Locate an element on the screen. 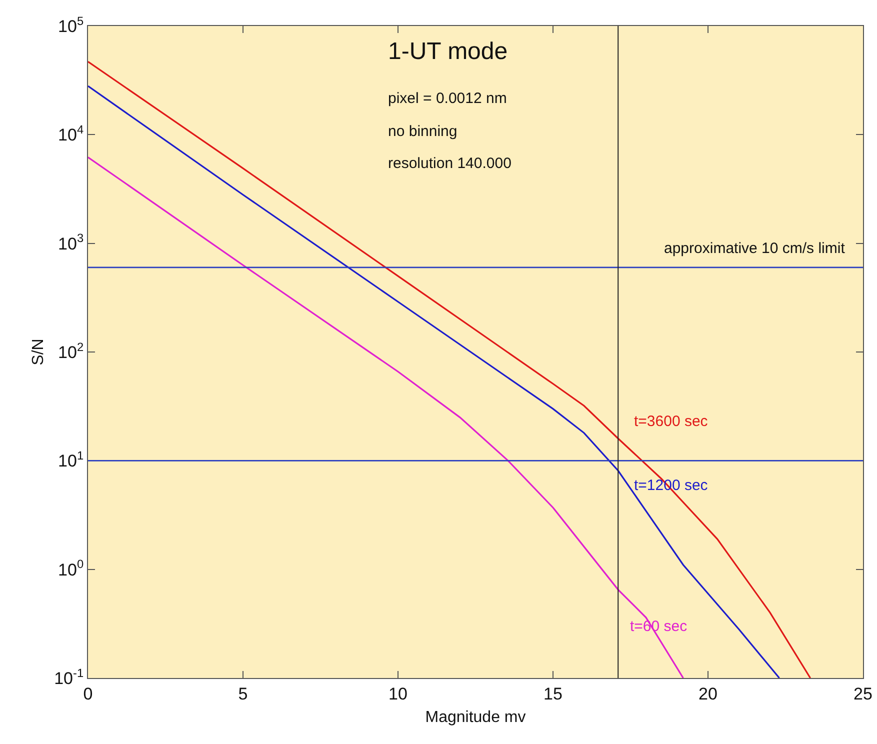 This screenshot has width=877, height=744. ref-line-label: approximative 10 cm/s limit is located at coordinates (755, 248).